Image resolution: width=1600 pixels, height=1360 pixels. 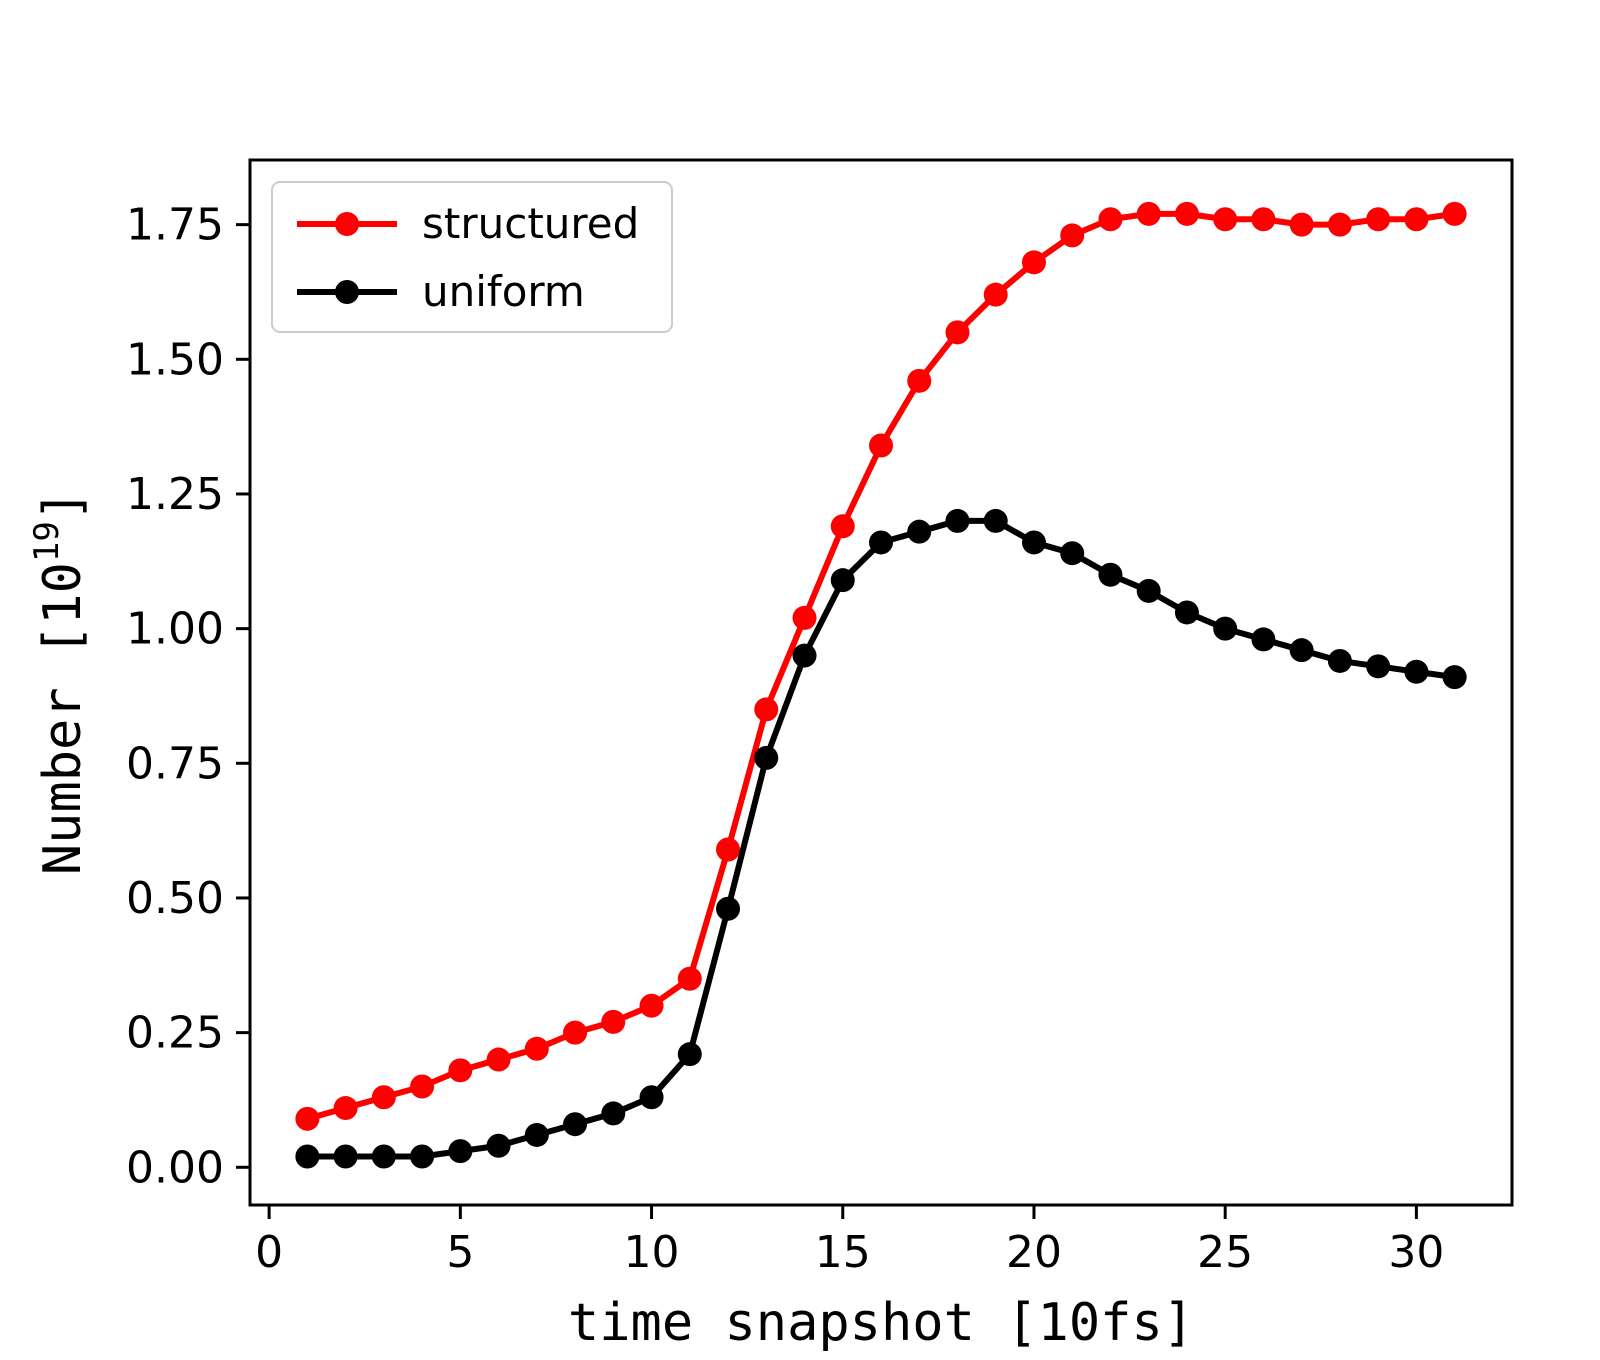 I want to click on legend-marker-structured, so click(x=347, y=224).